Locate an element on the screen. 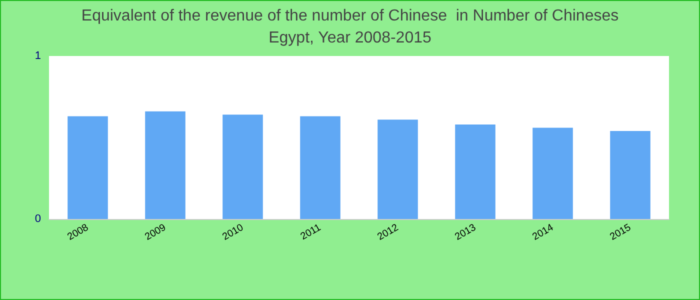 The image size is (700, 300). x-tick-label: 2008 is located at coordinates (78, 232).